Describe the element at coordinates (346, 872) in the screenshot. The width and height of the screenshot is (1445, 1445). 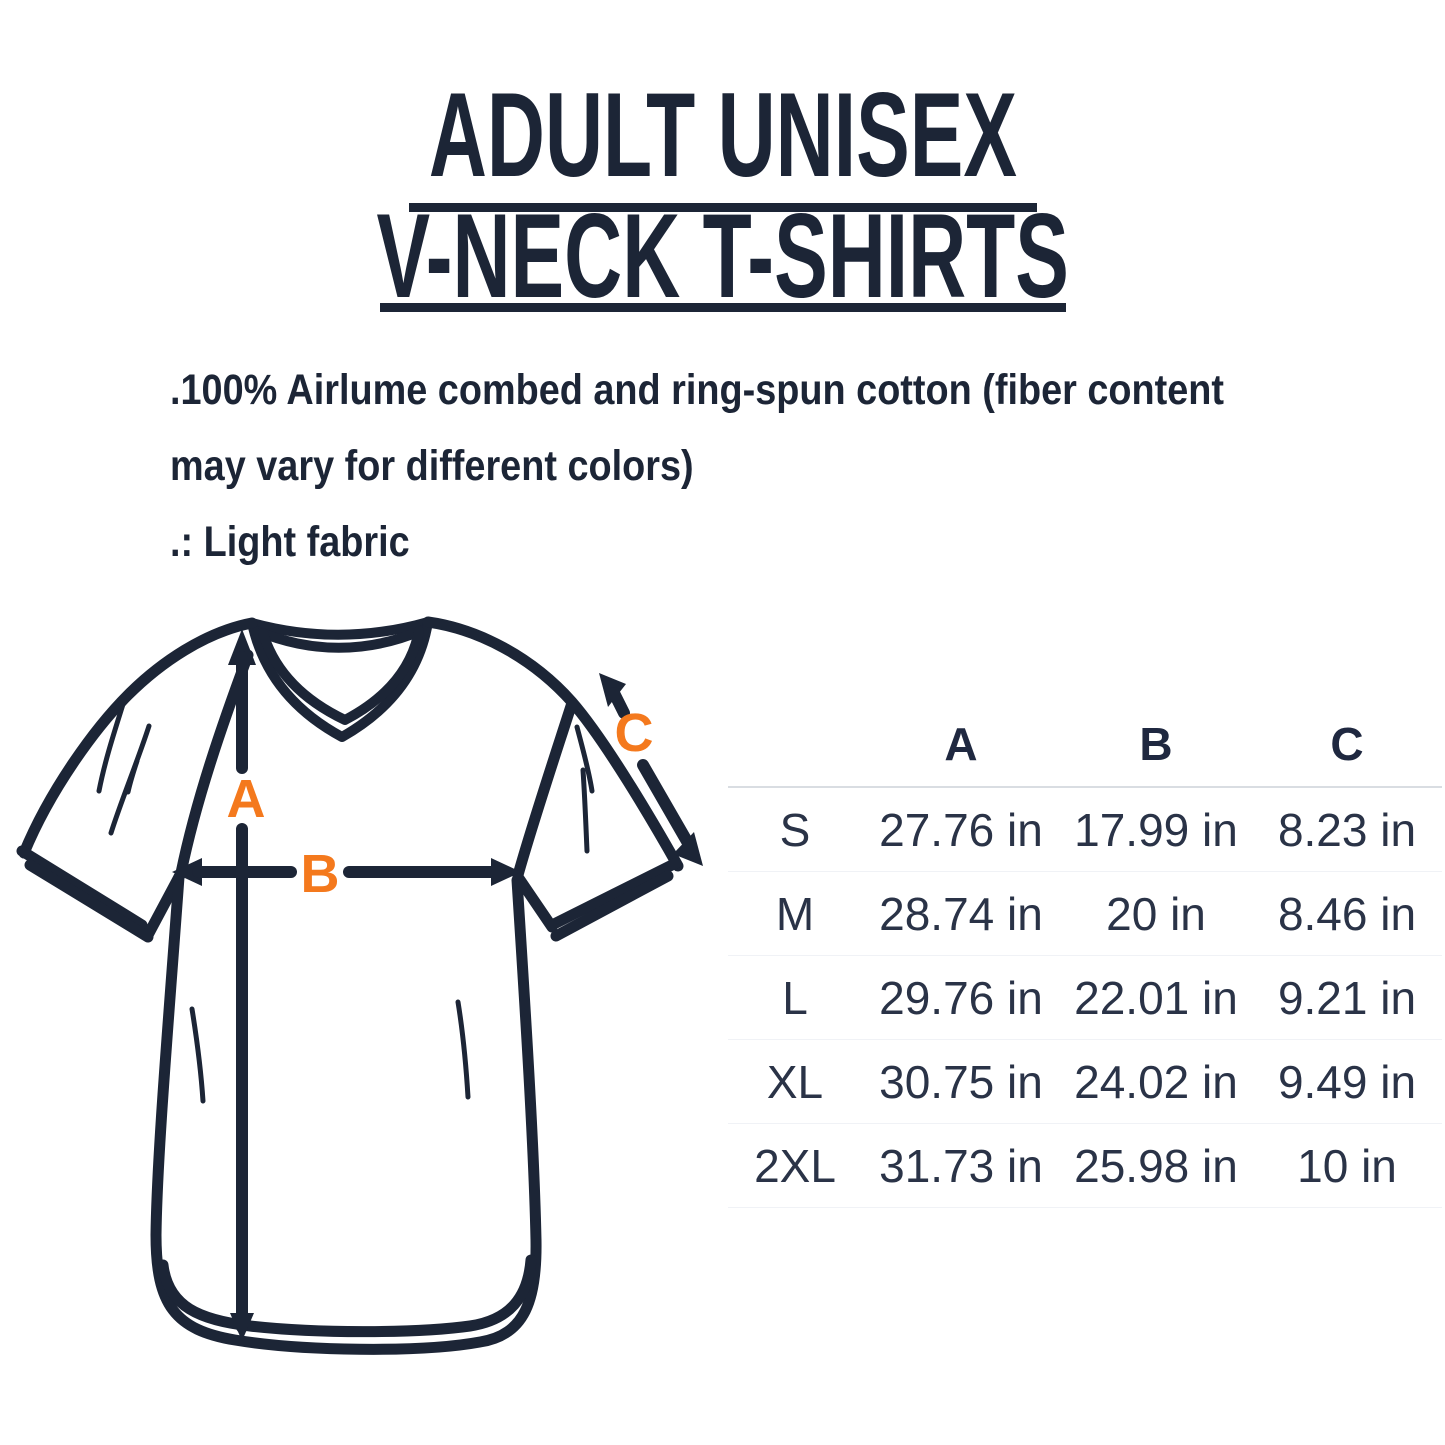
I see `measure-arrow-b` at that location.